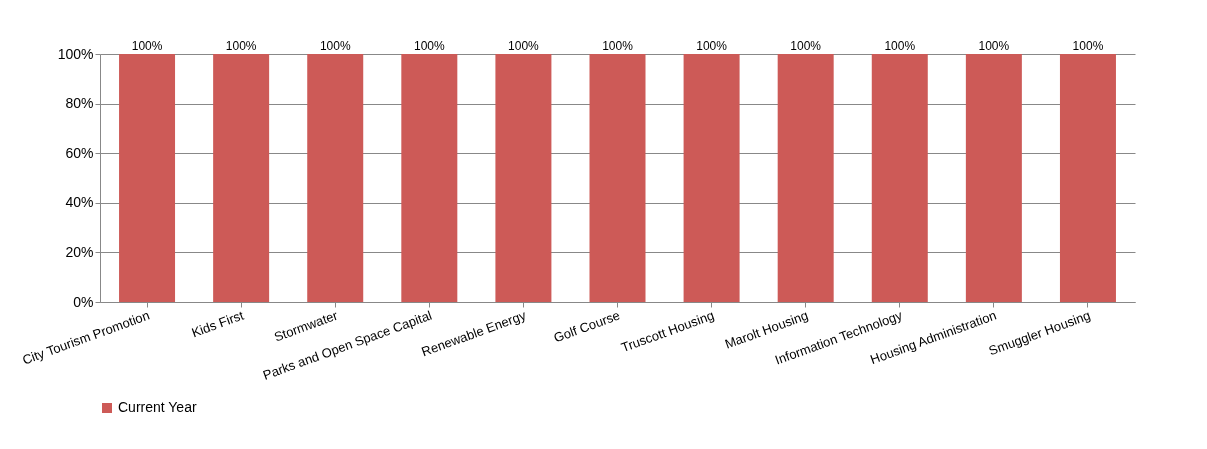 The width and height of the screenshot is (1207, 449). I want to click on legend-label: Current Year, so click(157, 407).